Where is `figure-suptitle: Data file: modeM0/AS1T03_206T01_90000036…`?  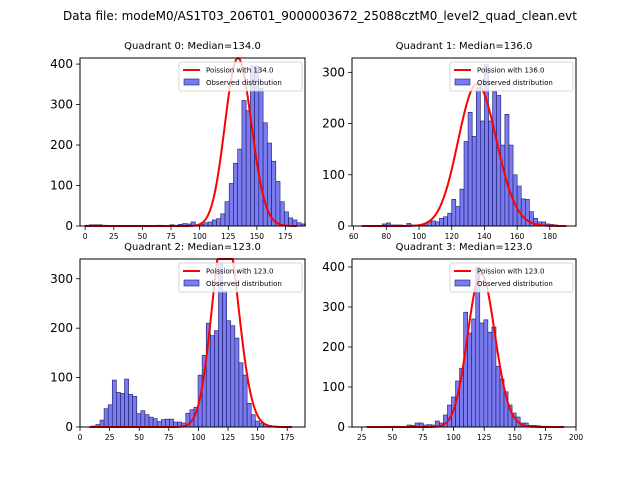
figure-suptitle: Data file: modeM0/AS1T03_206T01_90000036… is located at coordinates (320, 16).